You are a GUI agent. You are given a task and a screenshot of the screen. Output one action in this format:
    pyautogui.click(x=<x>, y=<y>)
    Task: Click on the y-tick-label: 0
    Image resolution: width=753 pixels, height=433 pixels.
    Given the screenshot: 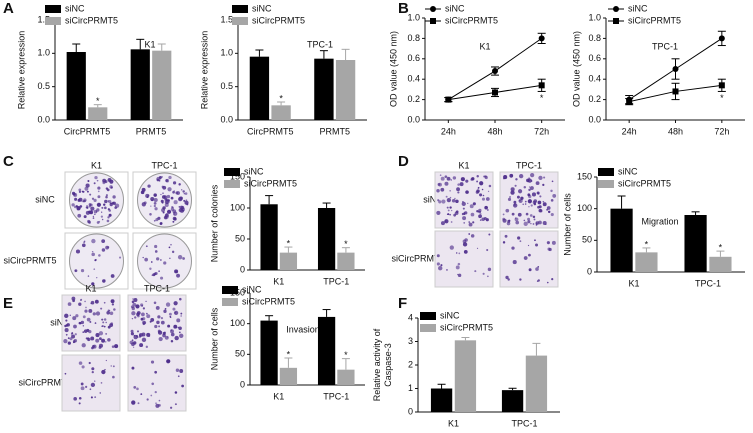 What is the action you would take?
    pyautogui.click(x=242, y=269)
    